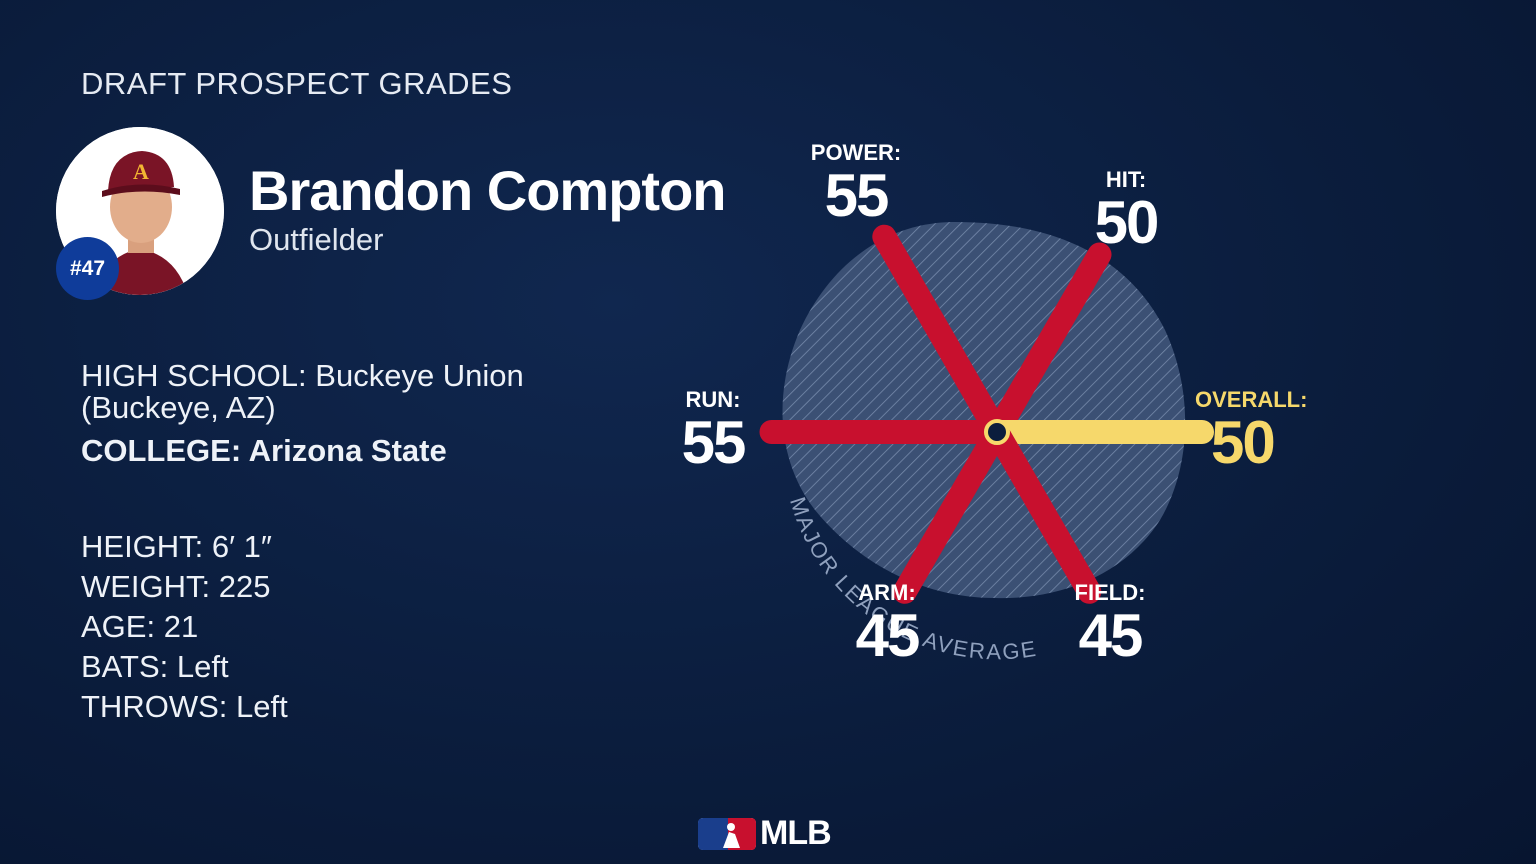 Image resolution: width=1536 pixels, height=864 pixels. What do you see at coordinates (347, 450) in the screenshot?
I see `college-value: Arizona State` at bounding box center [347, 450].